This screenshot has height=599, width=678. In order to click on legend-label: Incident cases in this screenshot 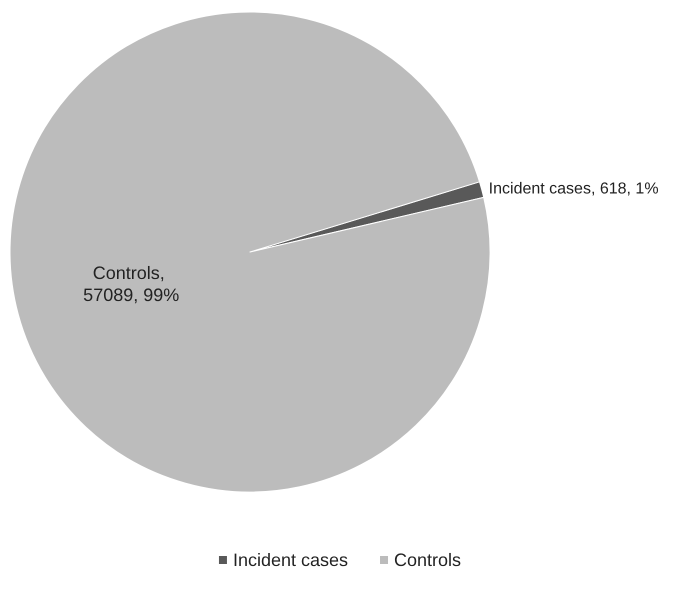, I will do `click(290, 560)`.